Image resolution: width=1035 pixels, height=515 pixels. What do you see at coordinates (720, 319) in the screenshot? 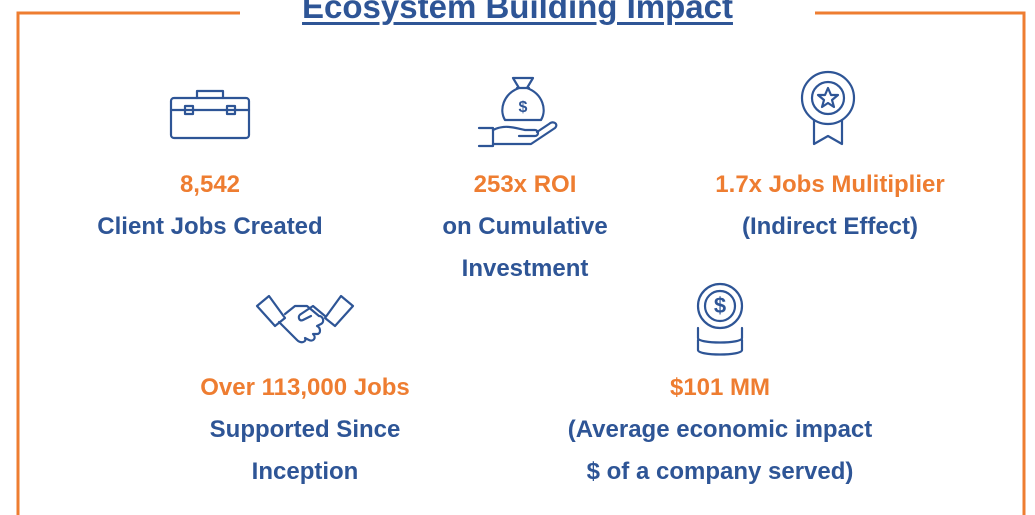
I see `coin-icon: $` at bounding box center [720, 319].